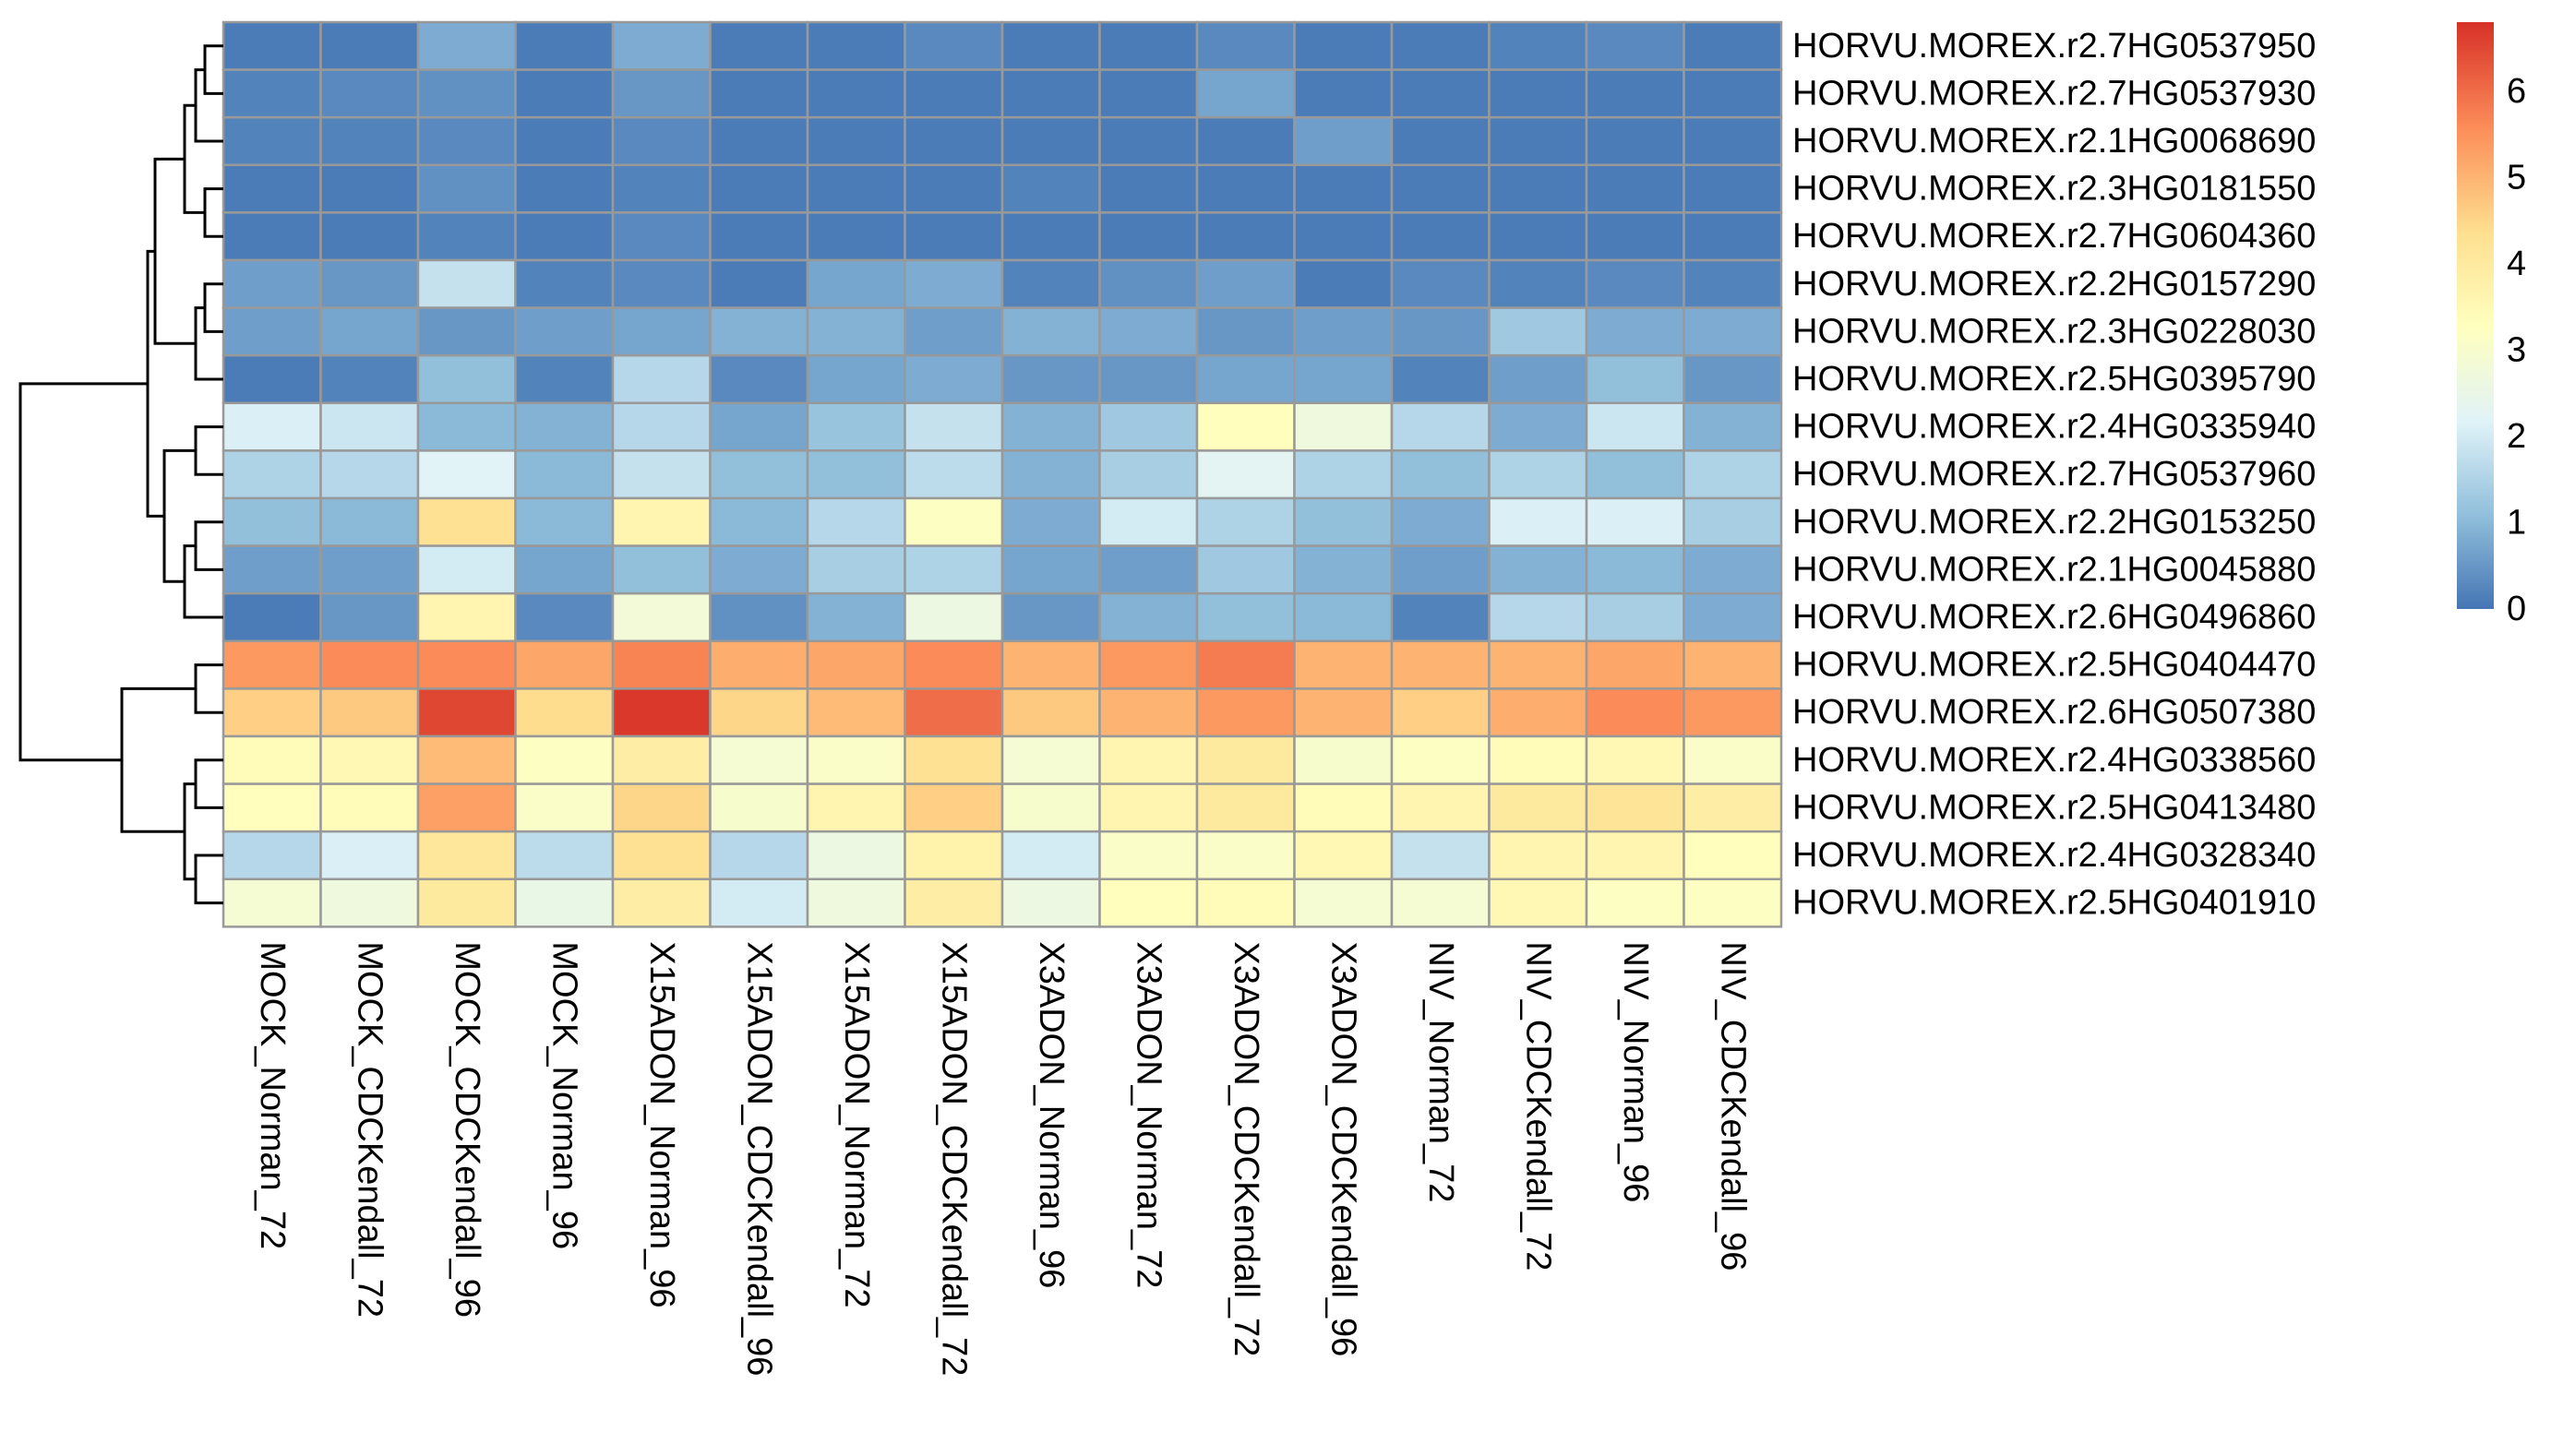 The width and height of the screenshot is (2551, 1456). Describe the element at coordinates (1440, 1071) in the screenshot. I see `column-label: NIV_Norman_72` at that location.